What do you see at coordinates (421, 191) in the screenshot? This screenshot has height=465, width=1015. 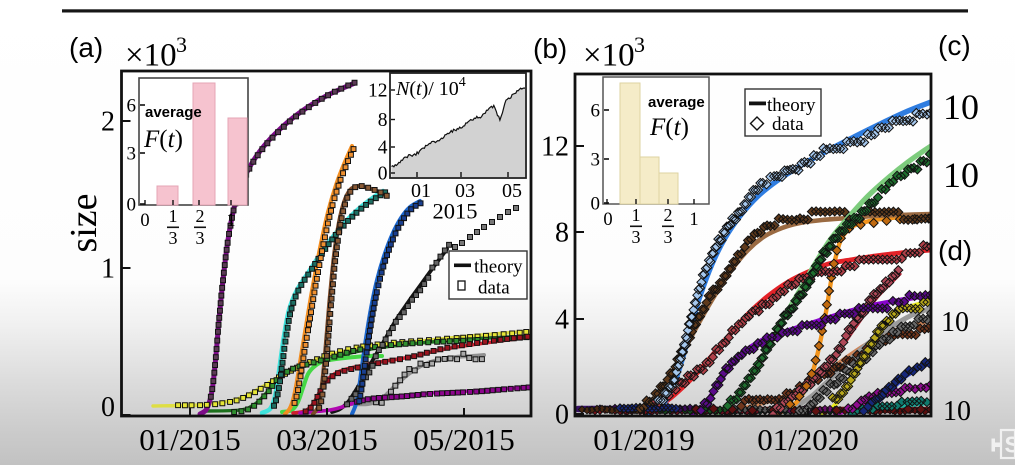 I see `svg-text: 01` at bounding box center [421, 191].